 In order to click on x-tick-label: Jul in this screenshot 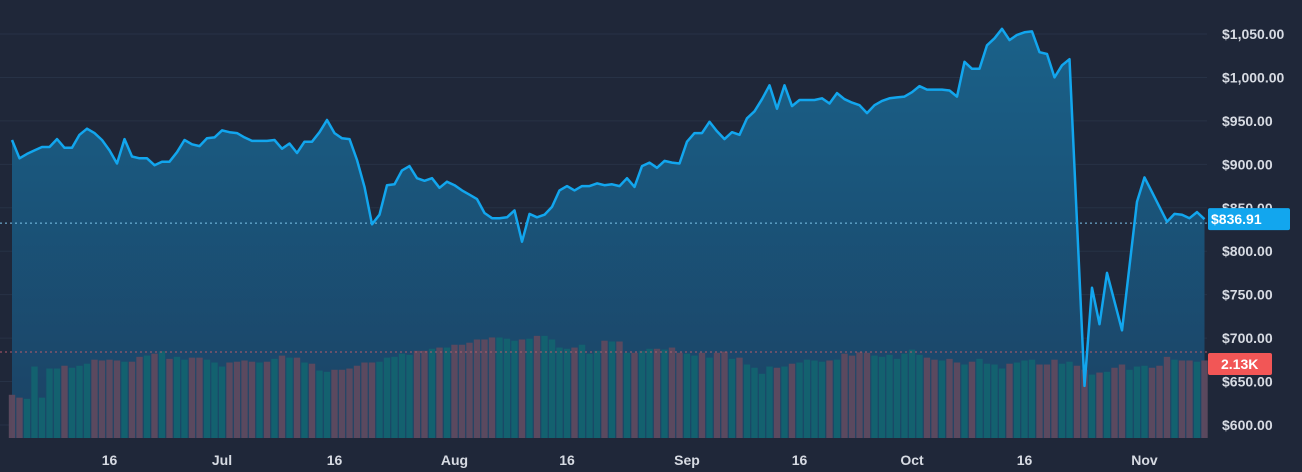, I will do `click(222, 460)`.